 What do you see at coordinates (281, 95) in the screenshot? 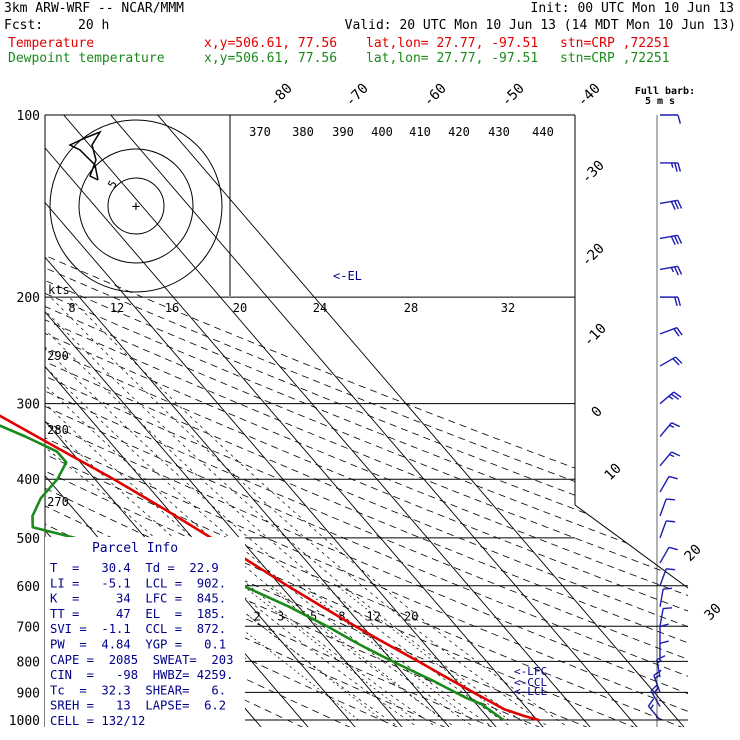
I see `isotherm-label: -80` at bounding box center [281, 95].